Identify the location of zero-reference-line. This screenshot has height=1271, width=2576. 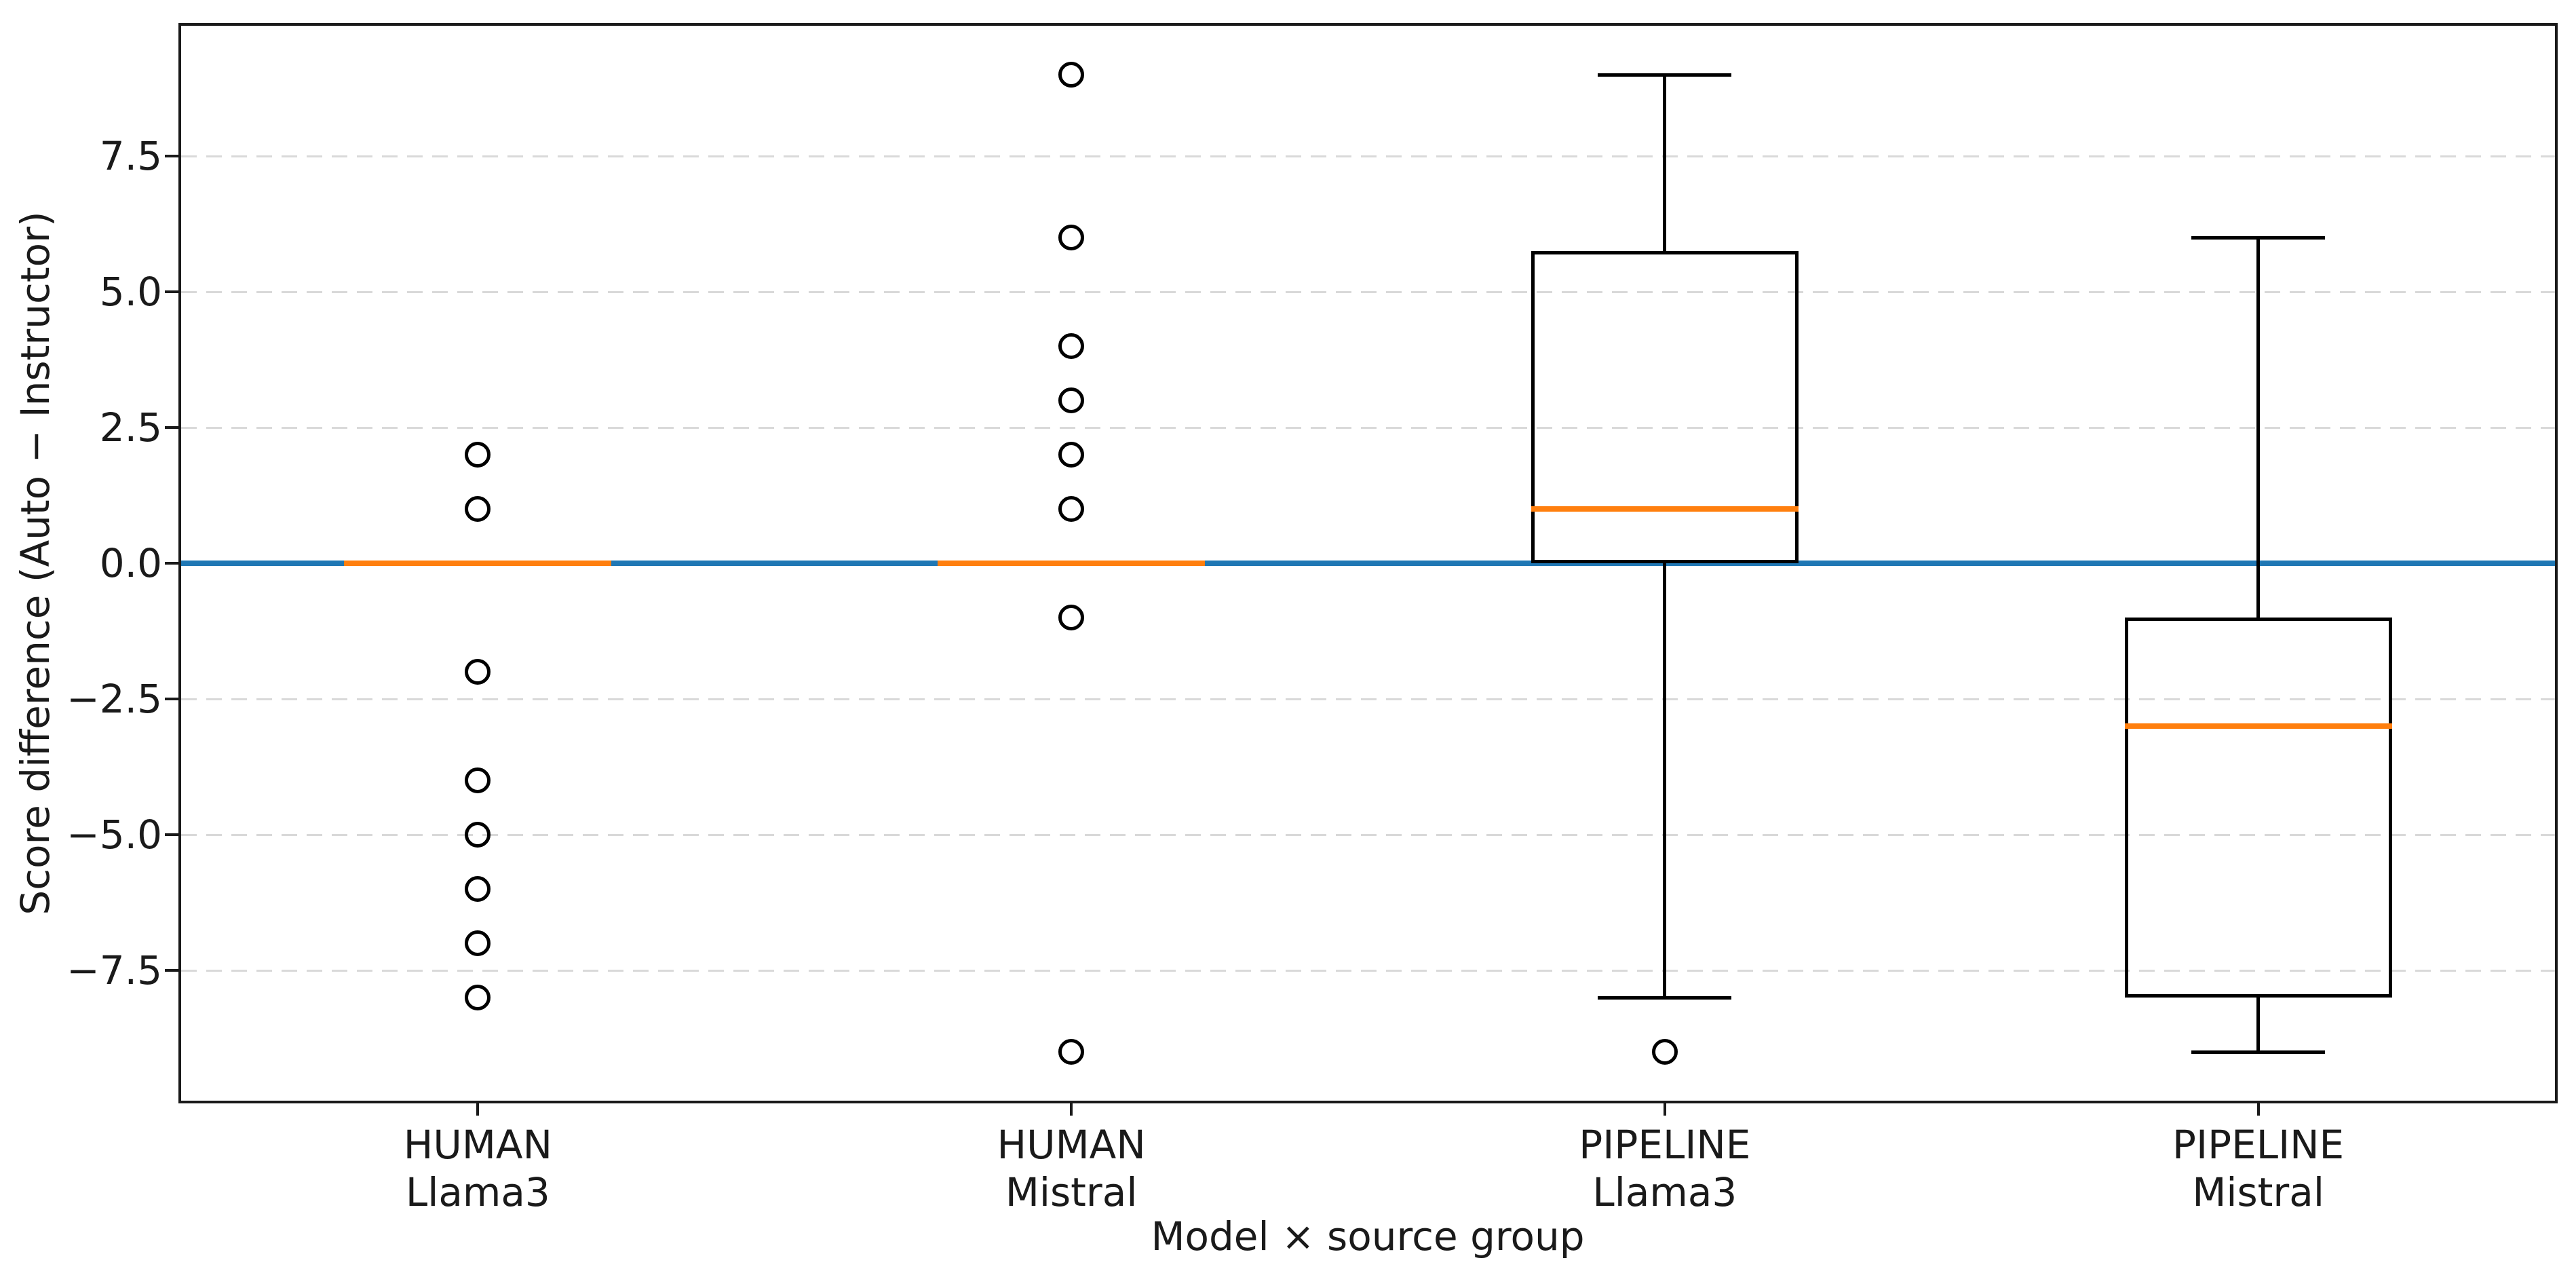
(1368, 563).